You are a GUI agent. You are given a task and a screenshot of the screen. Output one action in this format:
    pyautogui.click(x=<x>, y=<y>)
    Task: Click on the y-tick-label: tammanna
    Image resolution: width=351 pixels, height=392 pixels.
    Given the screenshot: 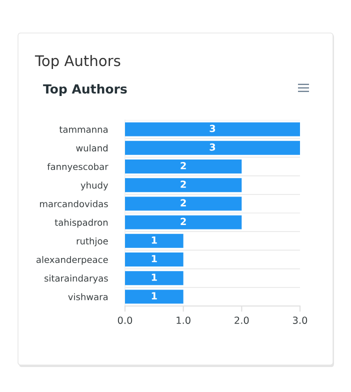 What is the action you would take?
    pyautogui.click(x=83, y=129)
    